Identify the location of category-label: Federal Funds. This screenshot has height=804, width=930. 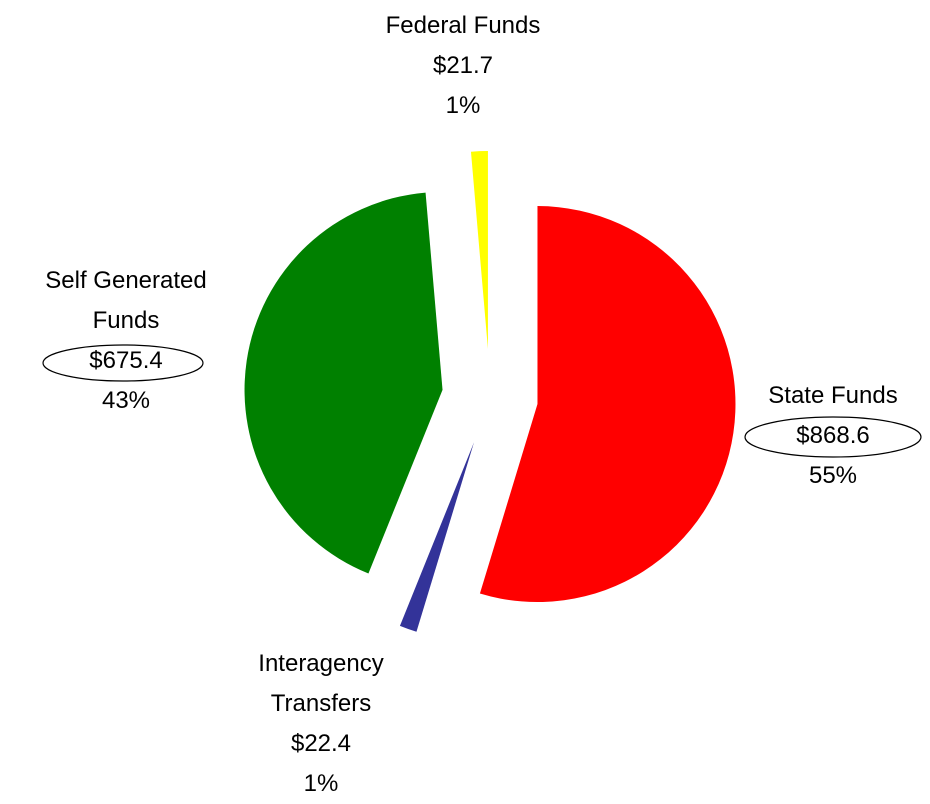
(463, 25).